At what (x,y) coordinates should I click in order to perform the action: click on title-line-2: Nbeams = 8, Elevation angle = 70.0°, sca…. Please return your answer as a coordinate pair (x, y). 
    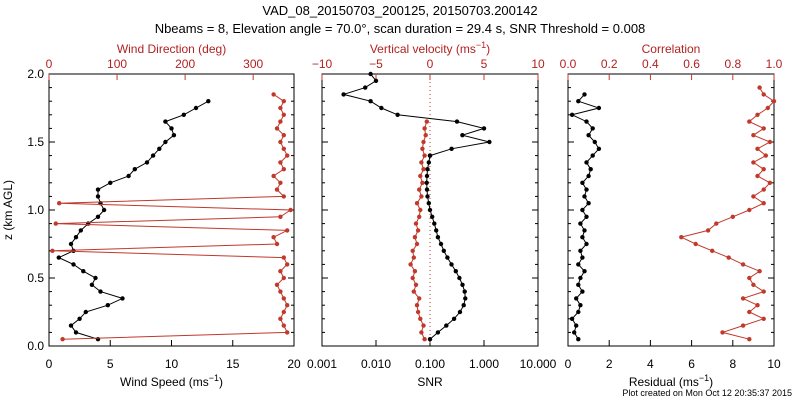
    Looking at the image, I should click on (400, 28).